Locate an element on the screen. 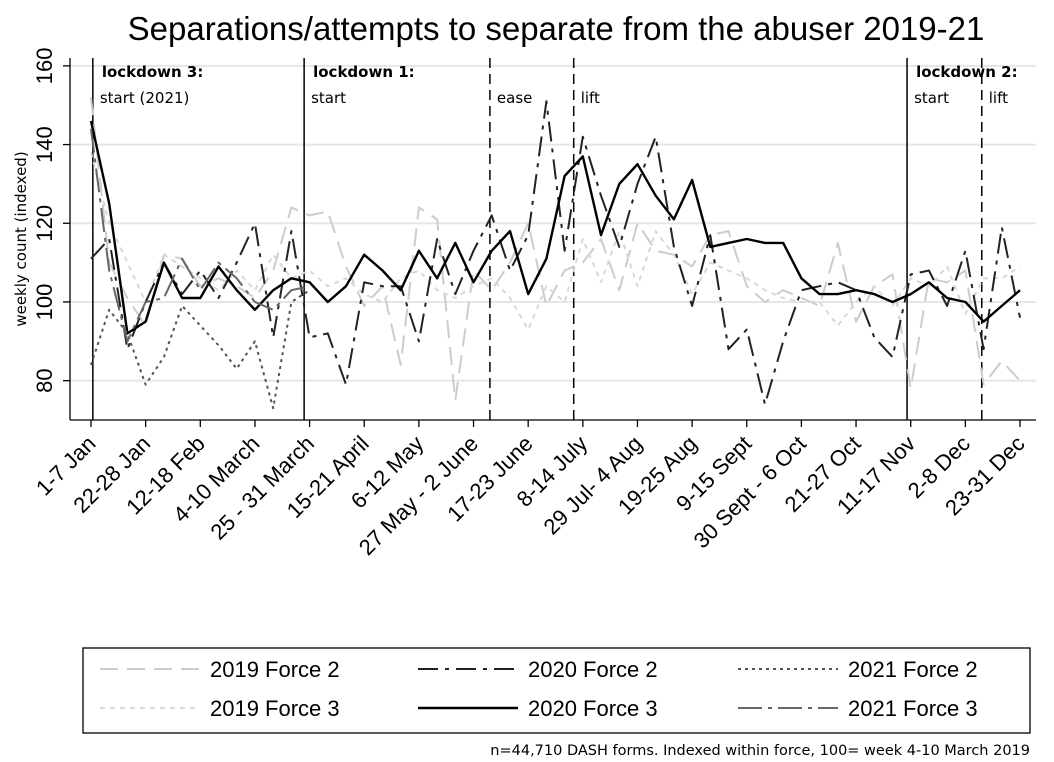 The image size is (1054, 762). legend-label-2019-force-2: 2019 Force 2 is located at coordinates (275, 669).